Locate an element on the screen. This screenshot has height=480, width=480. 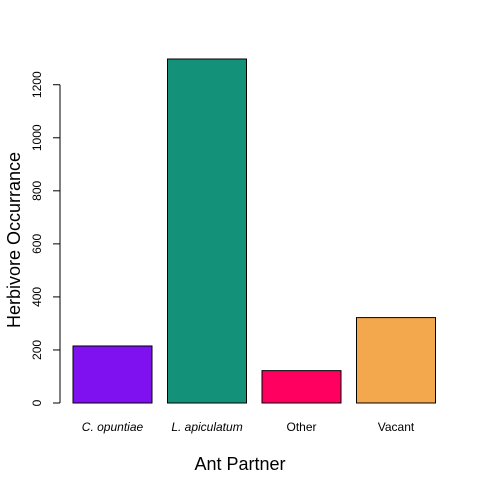
bar-l-apiculatum is located at coordinates (207, 231).